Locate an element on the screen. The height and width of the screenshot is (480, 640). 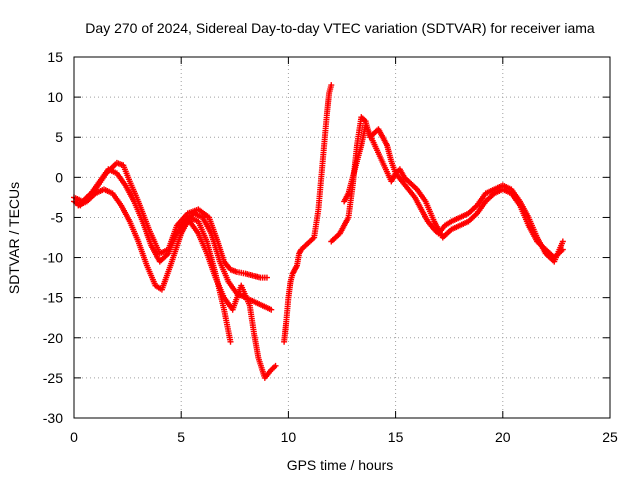
y-tick-label: -15 is located at coordinates (53, 298).